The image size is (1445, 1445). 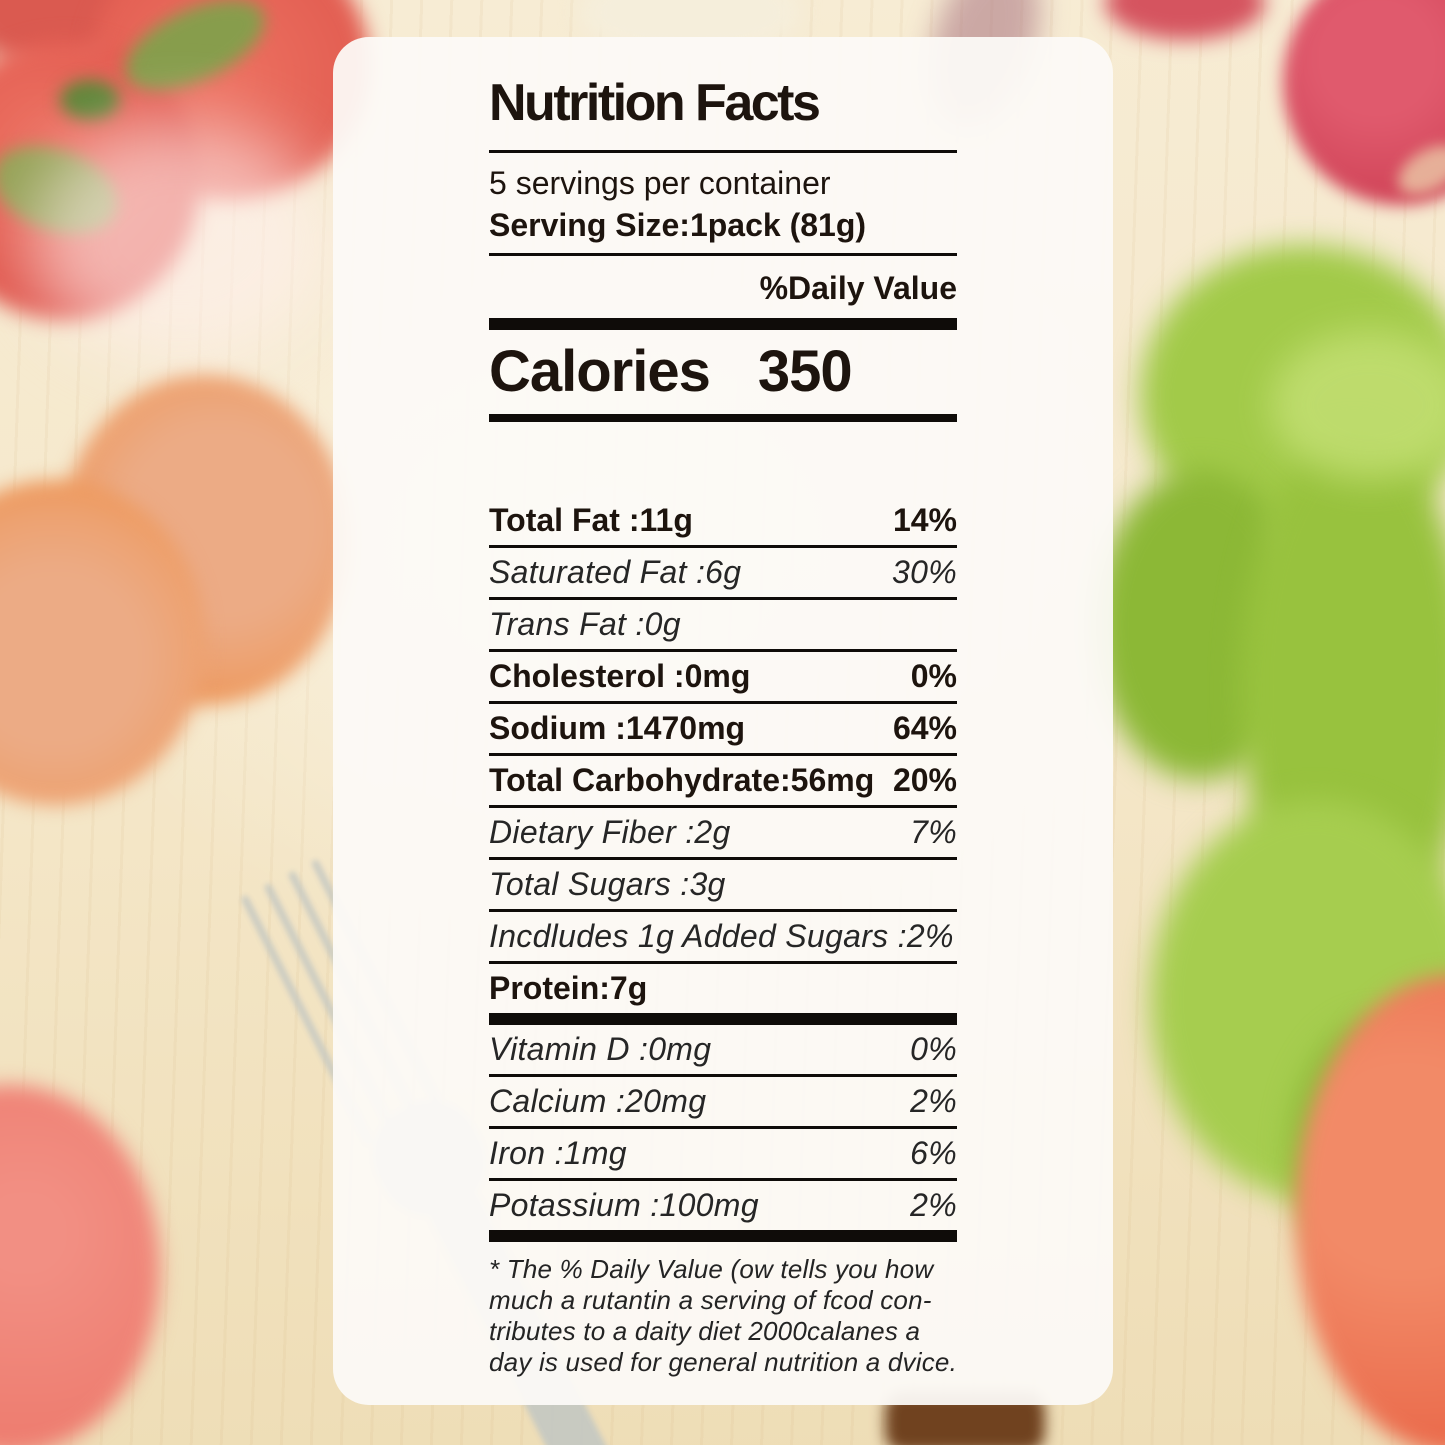 What do you see at coordinates (655, 103) in the screenshot?
I see `label-title: Nutrition Facts` at bounding box center [655, 103].